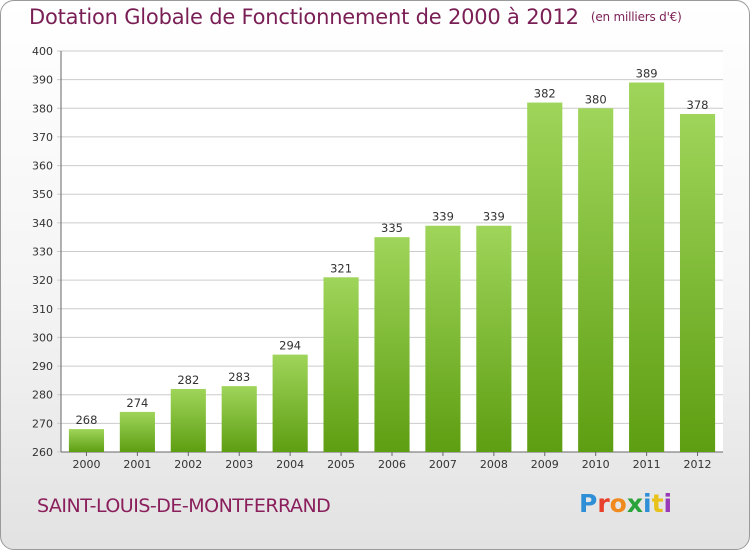 This screenshot has height=550, width=750. I want to click on y-tick-label: 310, so click(42, 309).